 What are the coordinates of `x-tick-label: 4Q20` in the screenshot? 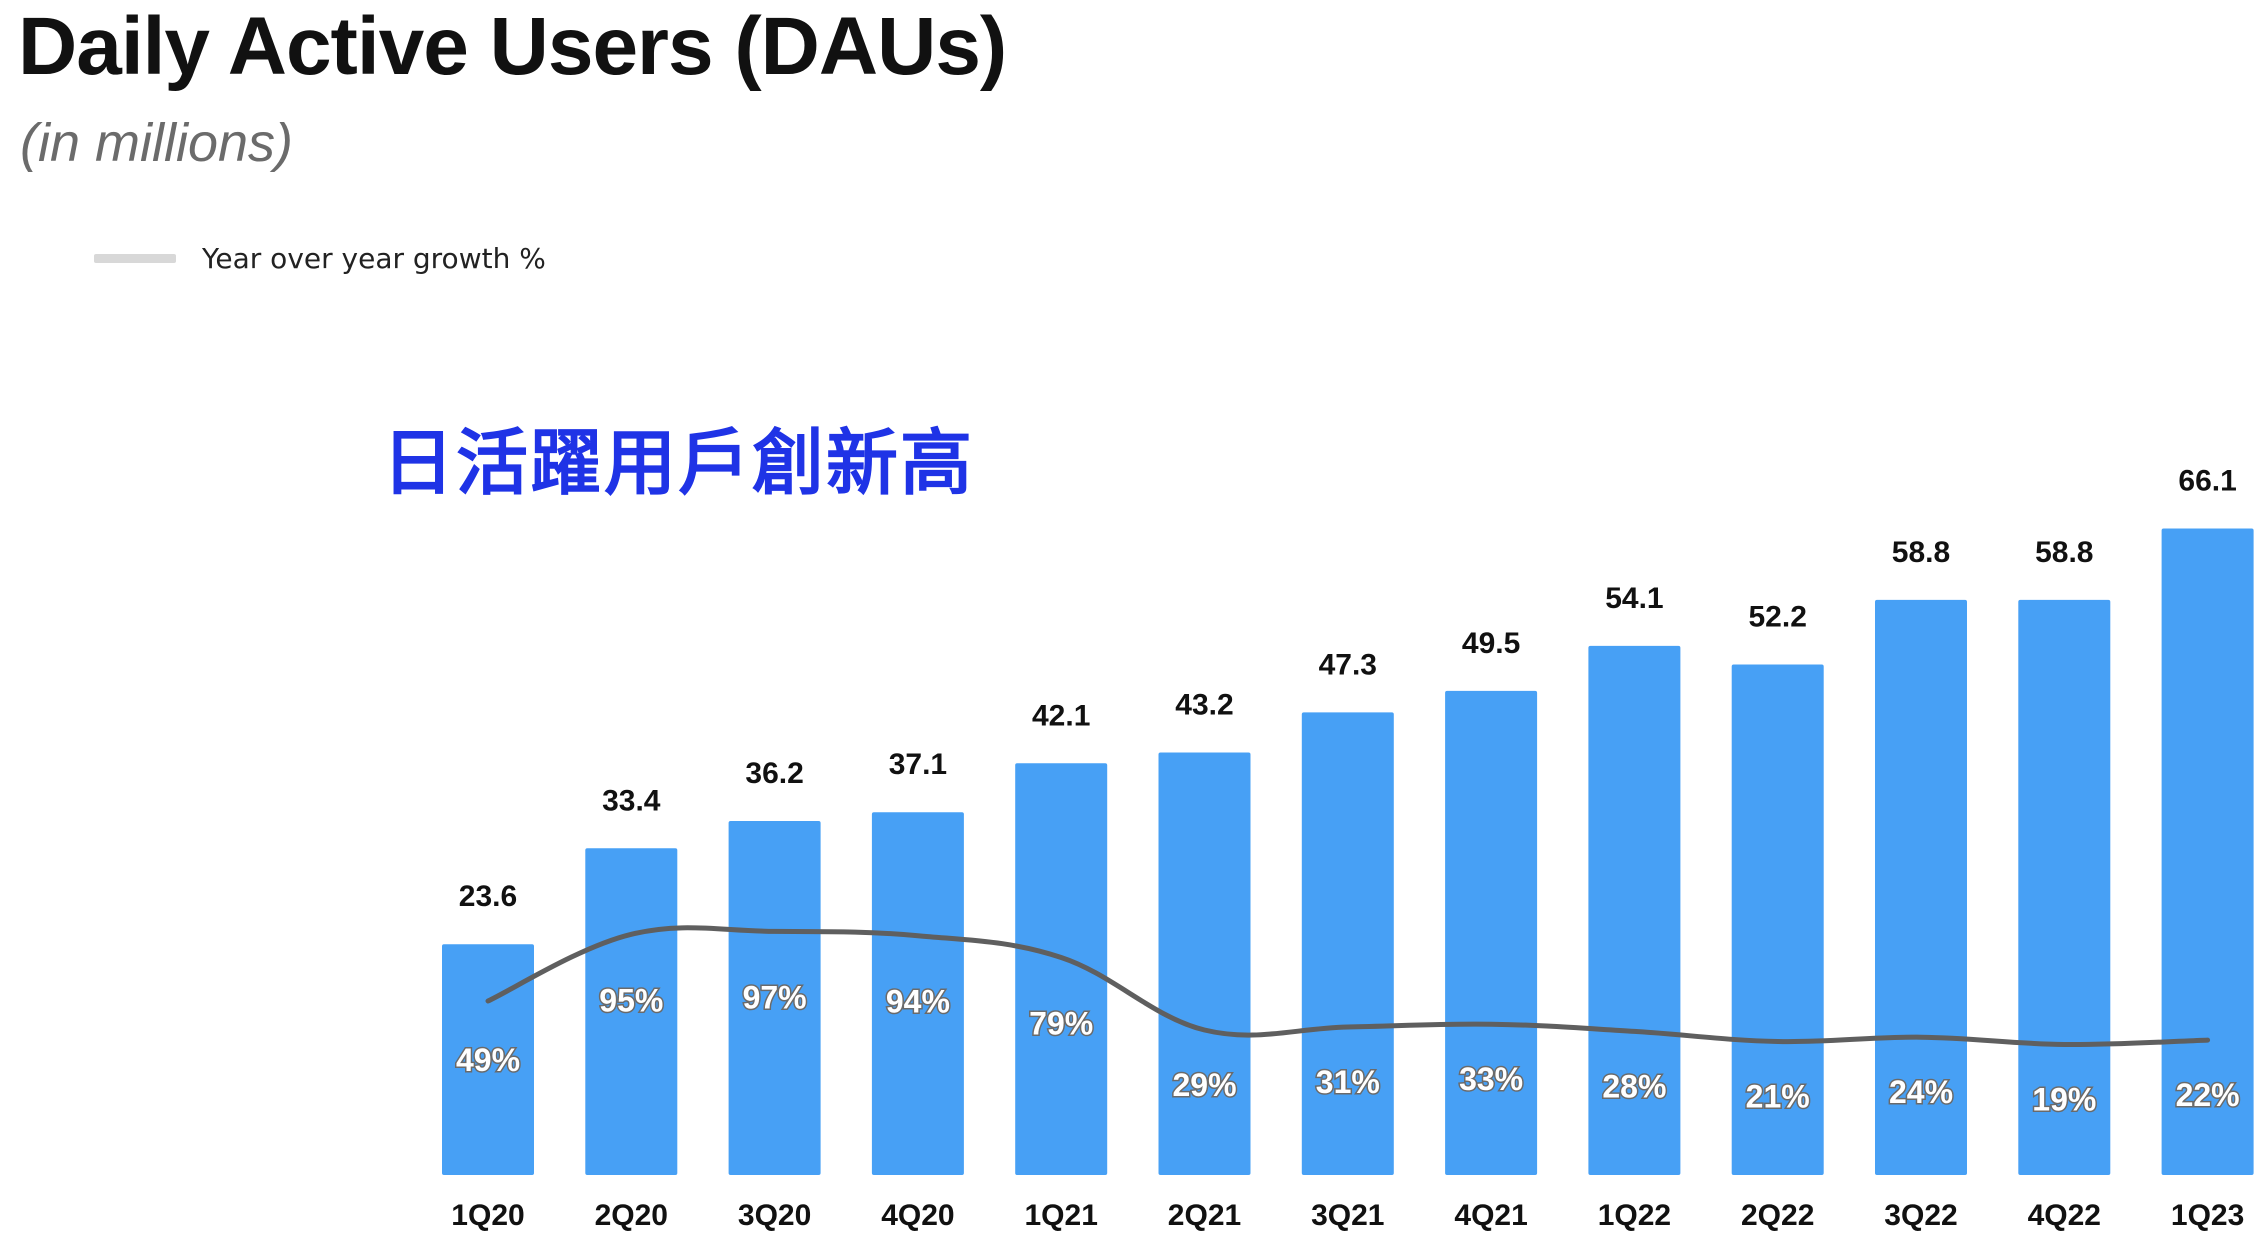 It's located at (917, 1215).